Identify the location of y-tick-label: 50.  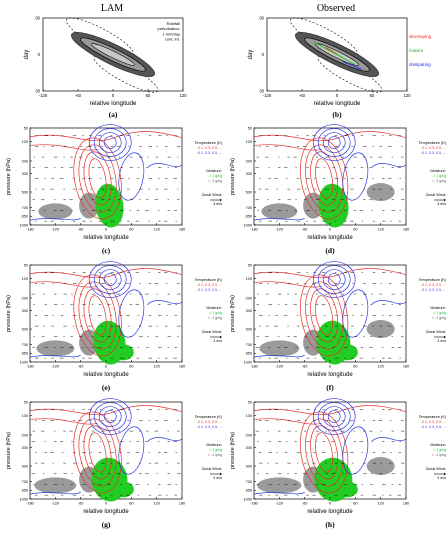
(26, 402).